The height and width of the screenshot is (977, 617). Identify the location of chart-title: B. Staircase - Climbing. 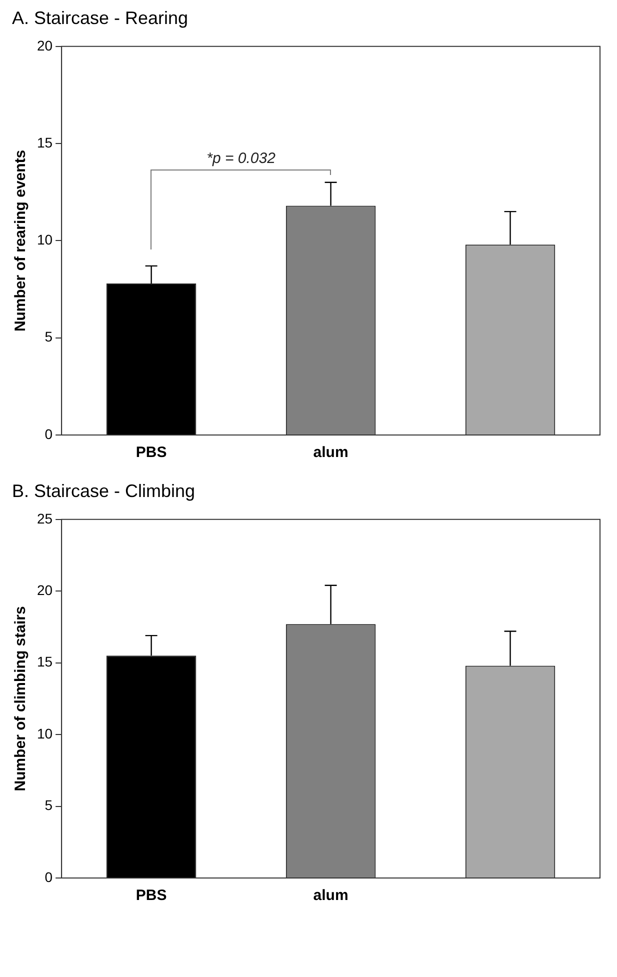
(104, 491).